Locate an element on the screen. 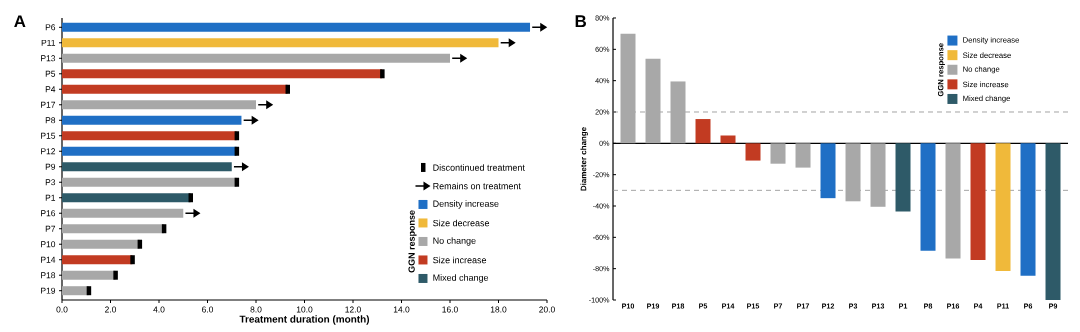 The height and width of the screenshot is (332, 1080). x-tick-label: 6.0 is located at coordinates (208, 309).